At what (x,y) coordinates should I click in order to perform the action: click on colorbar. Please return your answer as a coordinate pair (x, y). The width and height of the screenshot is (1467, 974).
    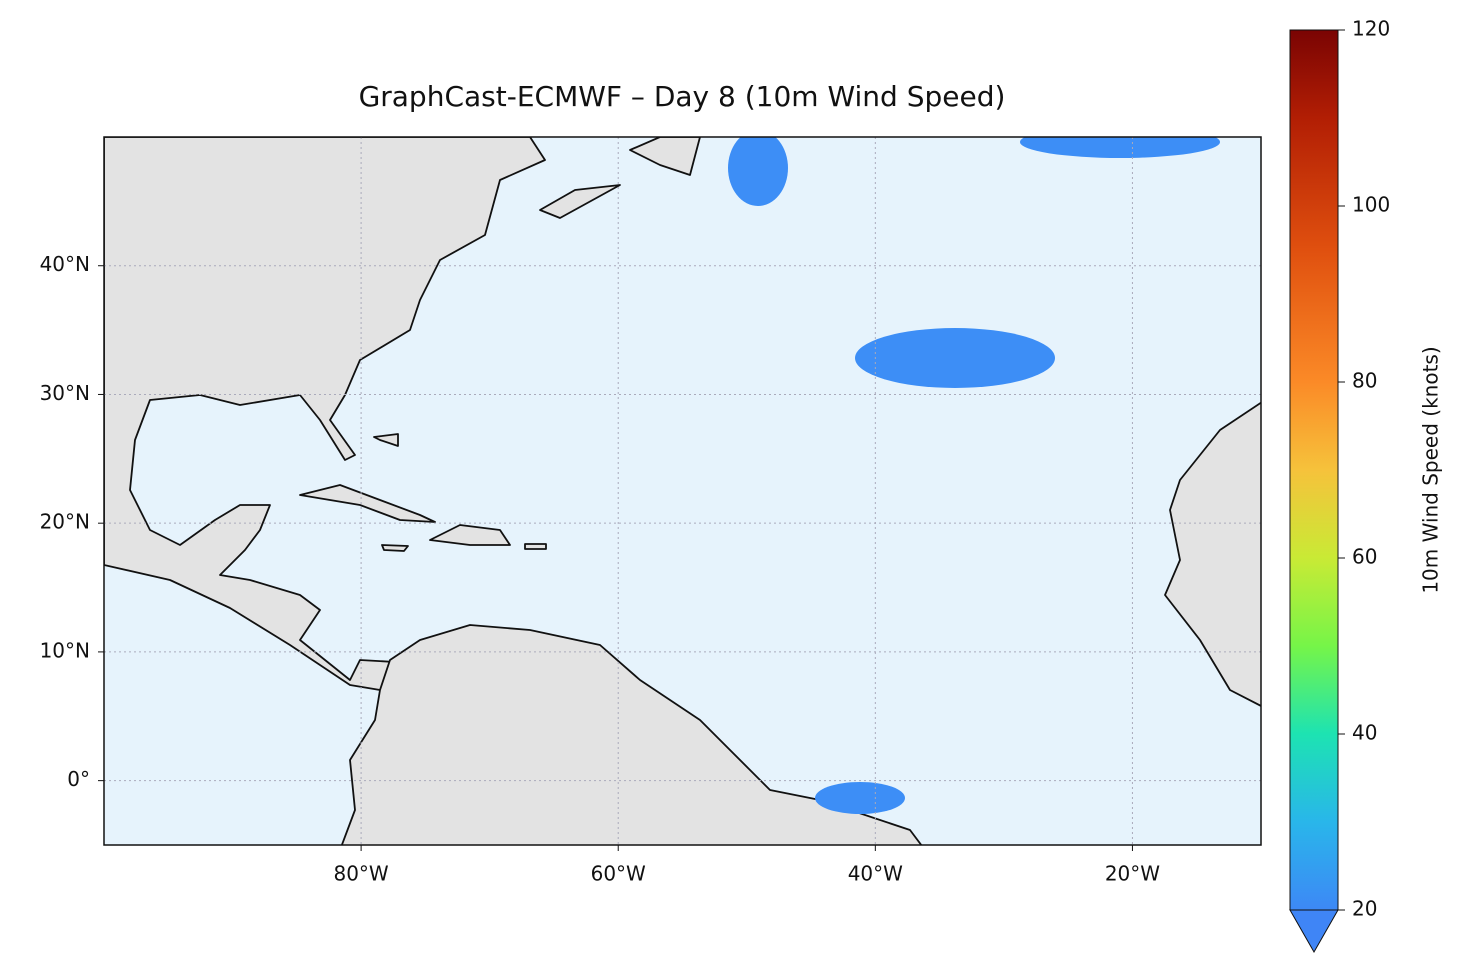
    Looking at the image, I should click on (1314, 470).